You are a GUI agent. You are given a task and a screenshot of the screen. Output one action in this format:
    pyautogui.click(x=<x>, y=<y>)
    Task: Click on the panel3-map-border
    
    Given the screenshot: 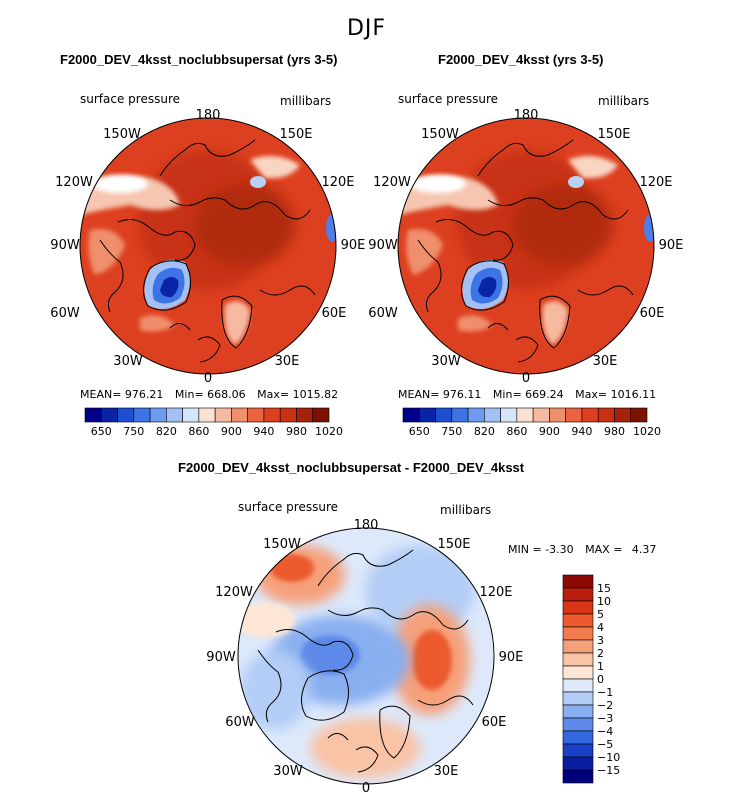 What is the action you would take?
    pyautogui.click(x=366, y=656)
    